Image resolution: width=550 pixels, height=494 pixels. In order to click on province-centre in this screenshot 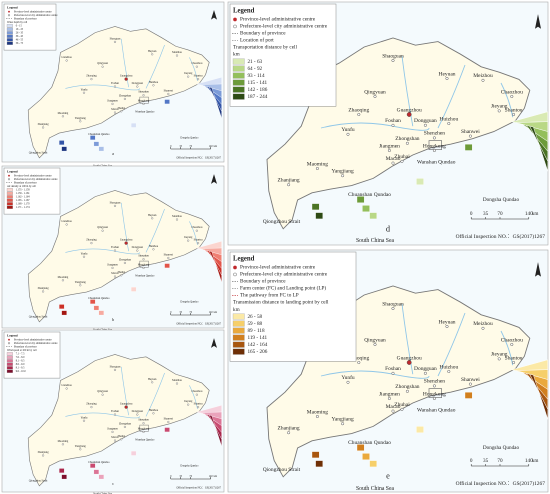, I will do `click(126, 407)`.